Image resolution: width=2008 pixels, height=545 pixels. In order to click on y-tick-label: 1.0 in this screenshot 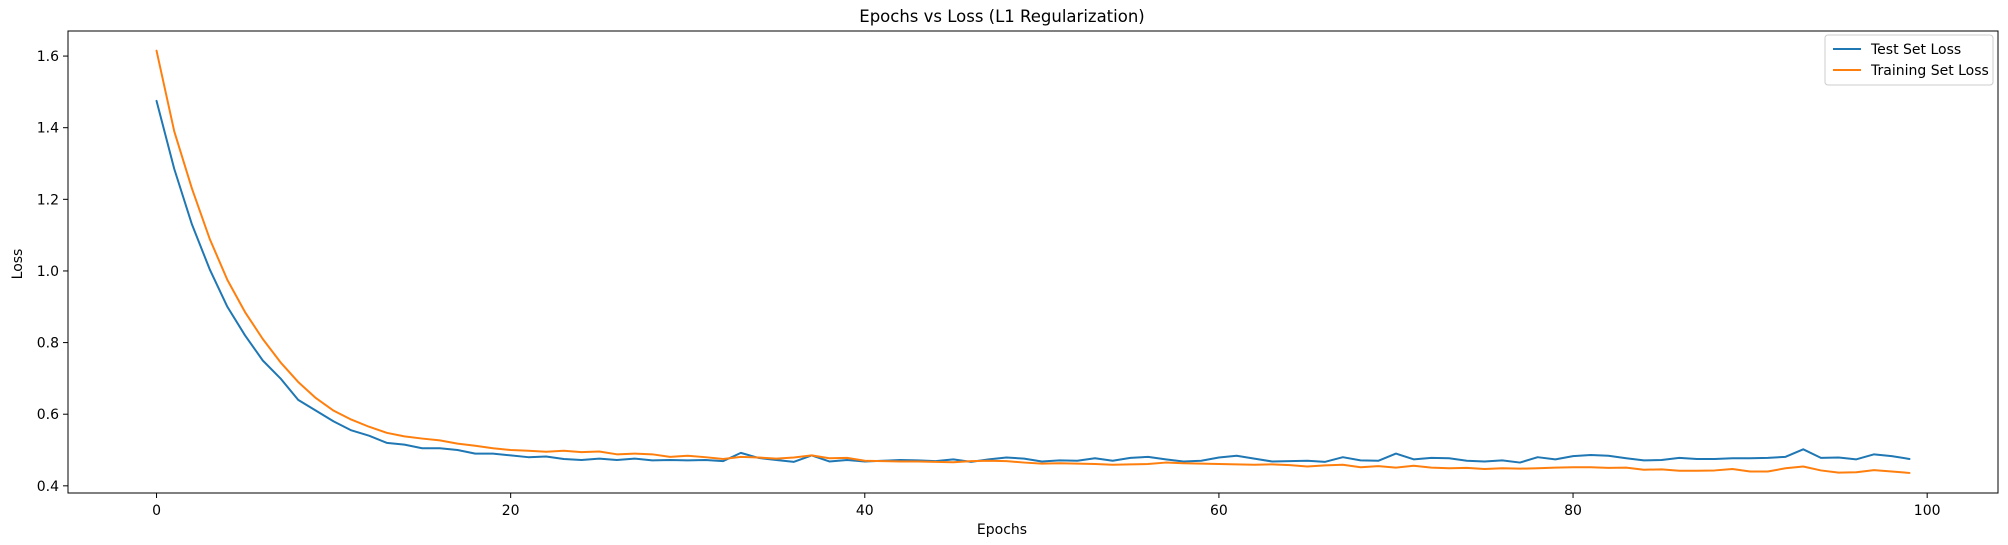, I will do `click(48, 272)`.